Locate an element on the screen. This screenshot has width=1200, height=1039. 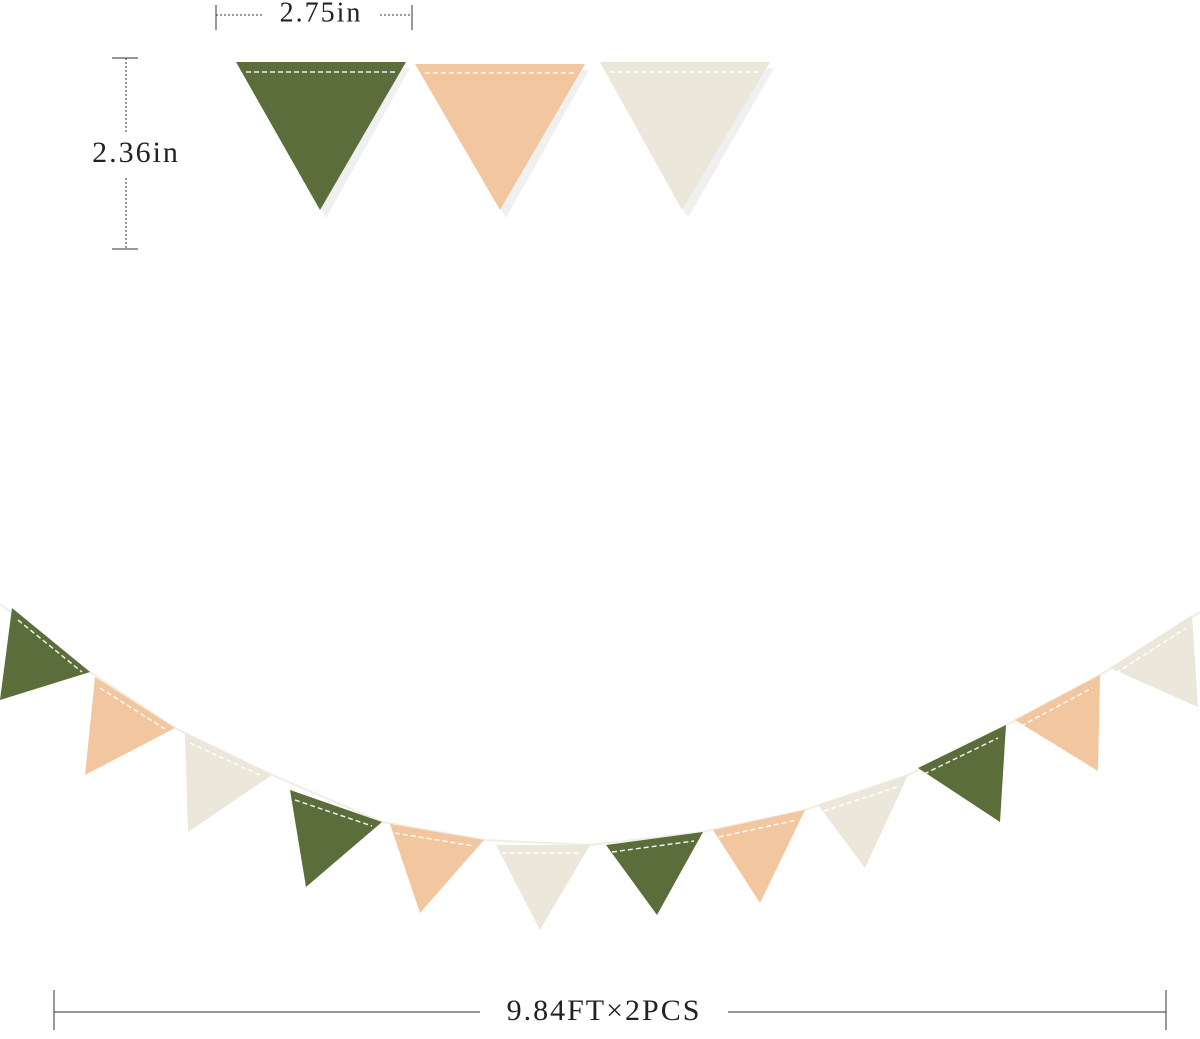
height-label: 2.36in is located at coordinates (136, 152).